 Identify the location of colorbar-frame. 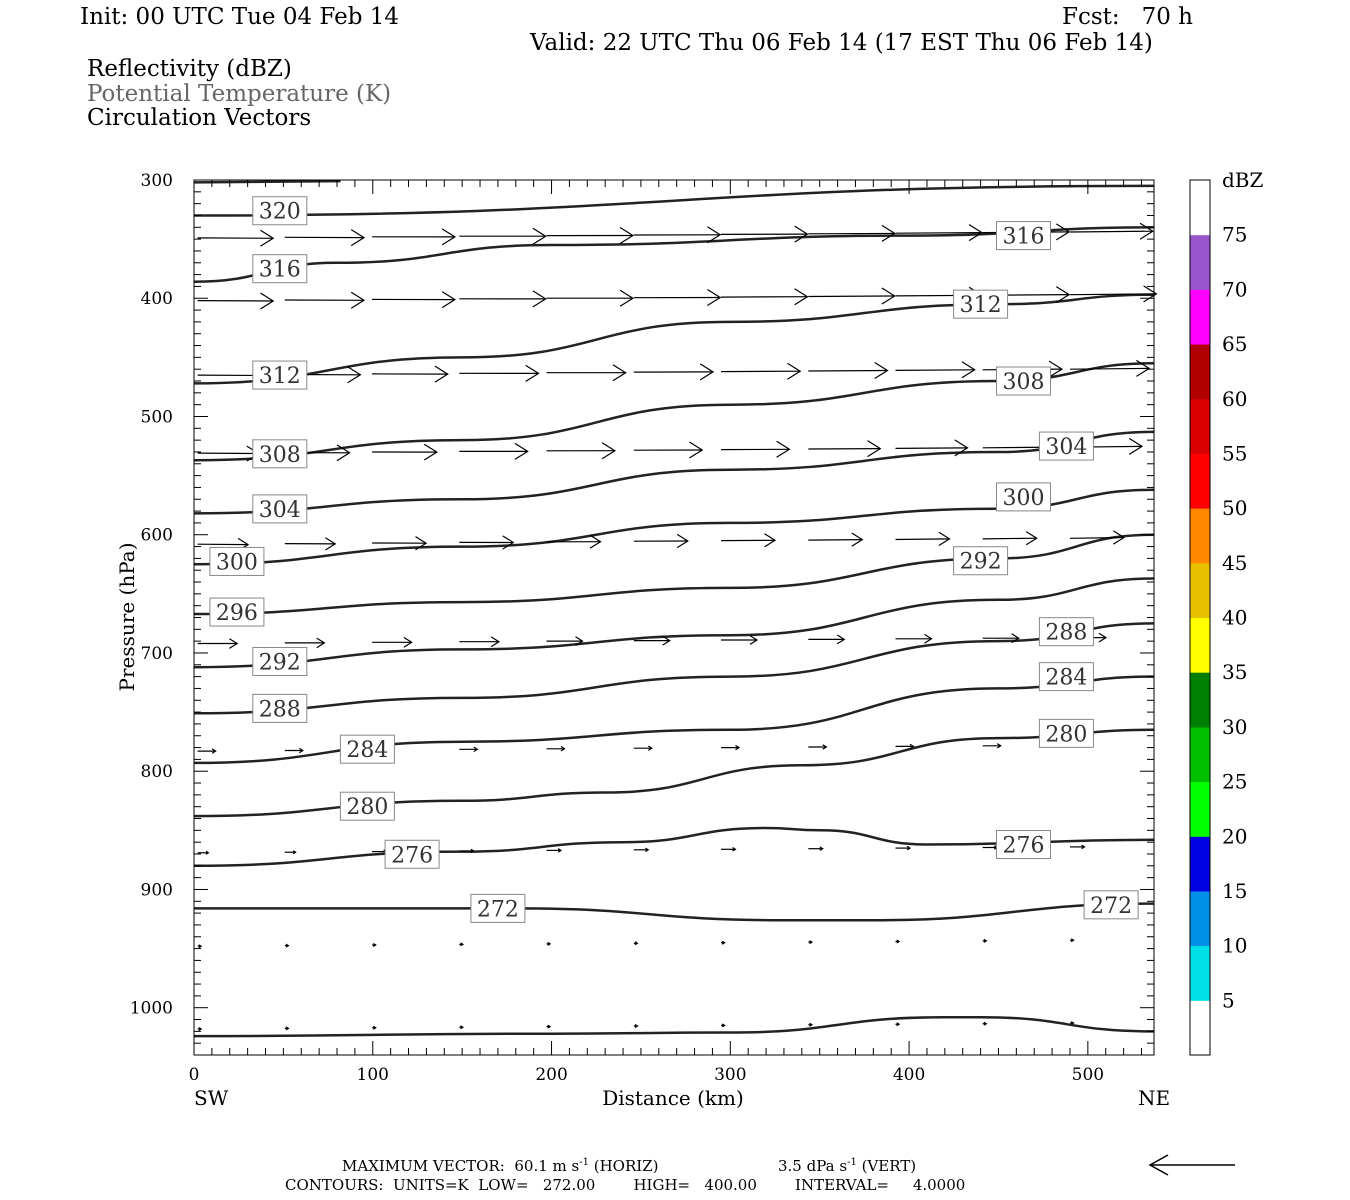
(1200, 617).